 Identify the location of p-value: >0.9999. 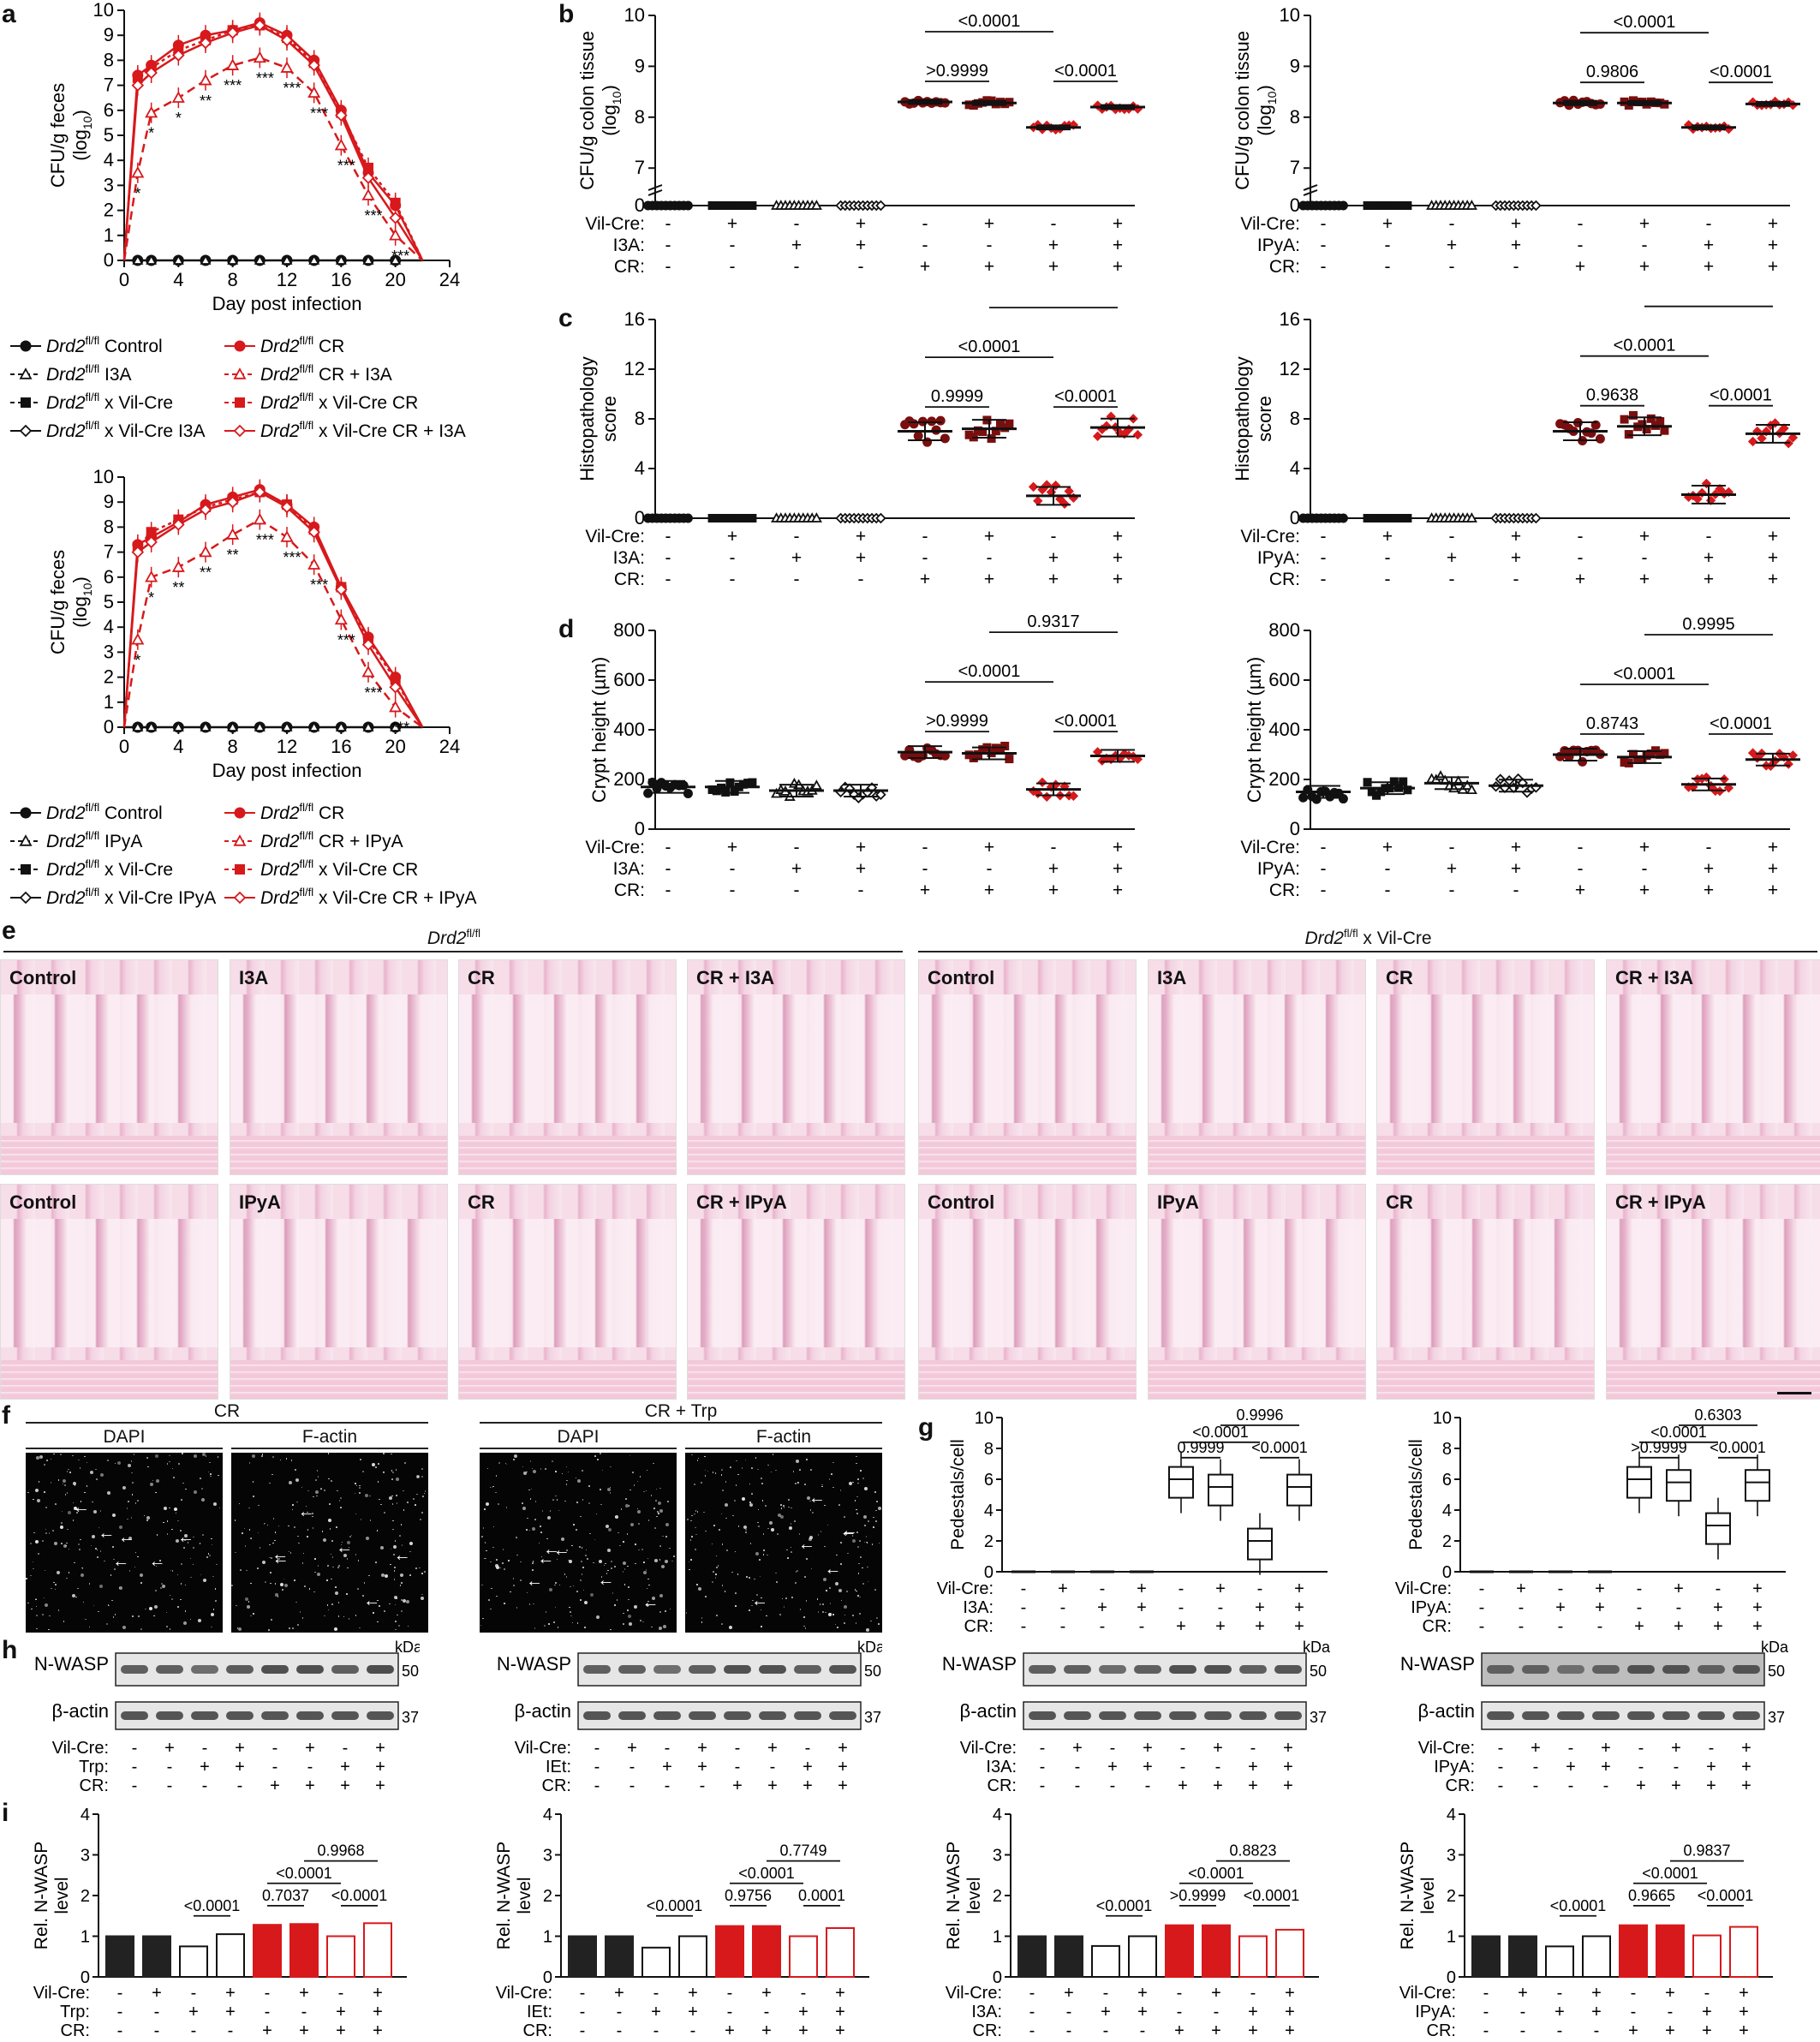
(1198, 1895).